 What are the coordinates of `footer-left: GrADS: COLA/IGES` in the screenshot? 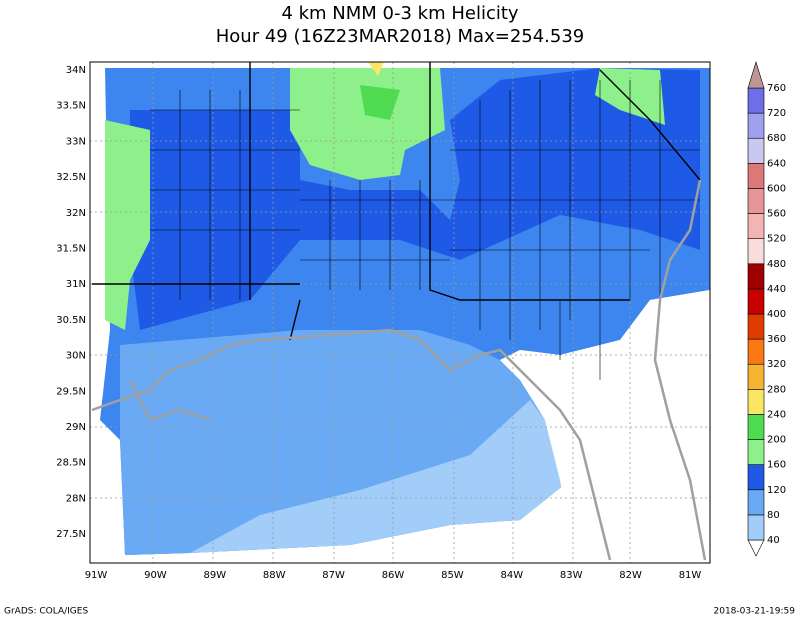 It's located at (46, 612).